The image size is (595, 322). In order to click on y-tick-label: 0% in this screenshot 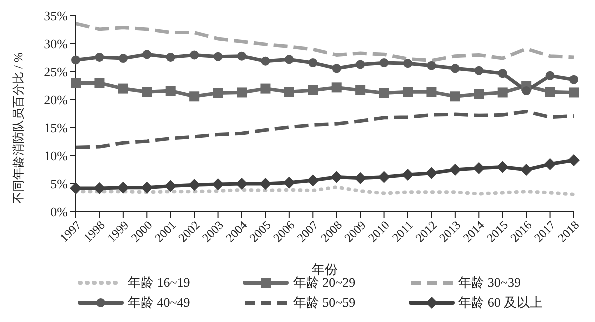, I will do `click(59, 212)`.